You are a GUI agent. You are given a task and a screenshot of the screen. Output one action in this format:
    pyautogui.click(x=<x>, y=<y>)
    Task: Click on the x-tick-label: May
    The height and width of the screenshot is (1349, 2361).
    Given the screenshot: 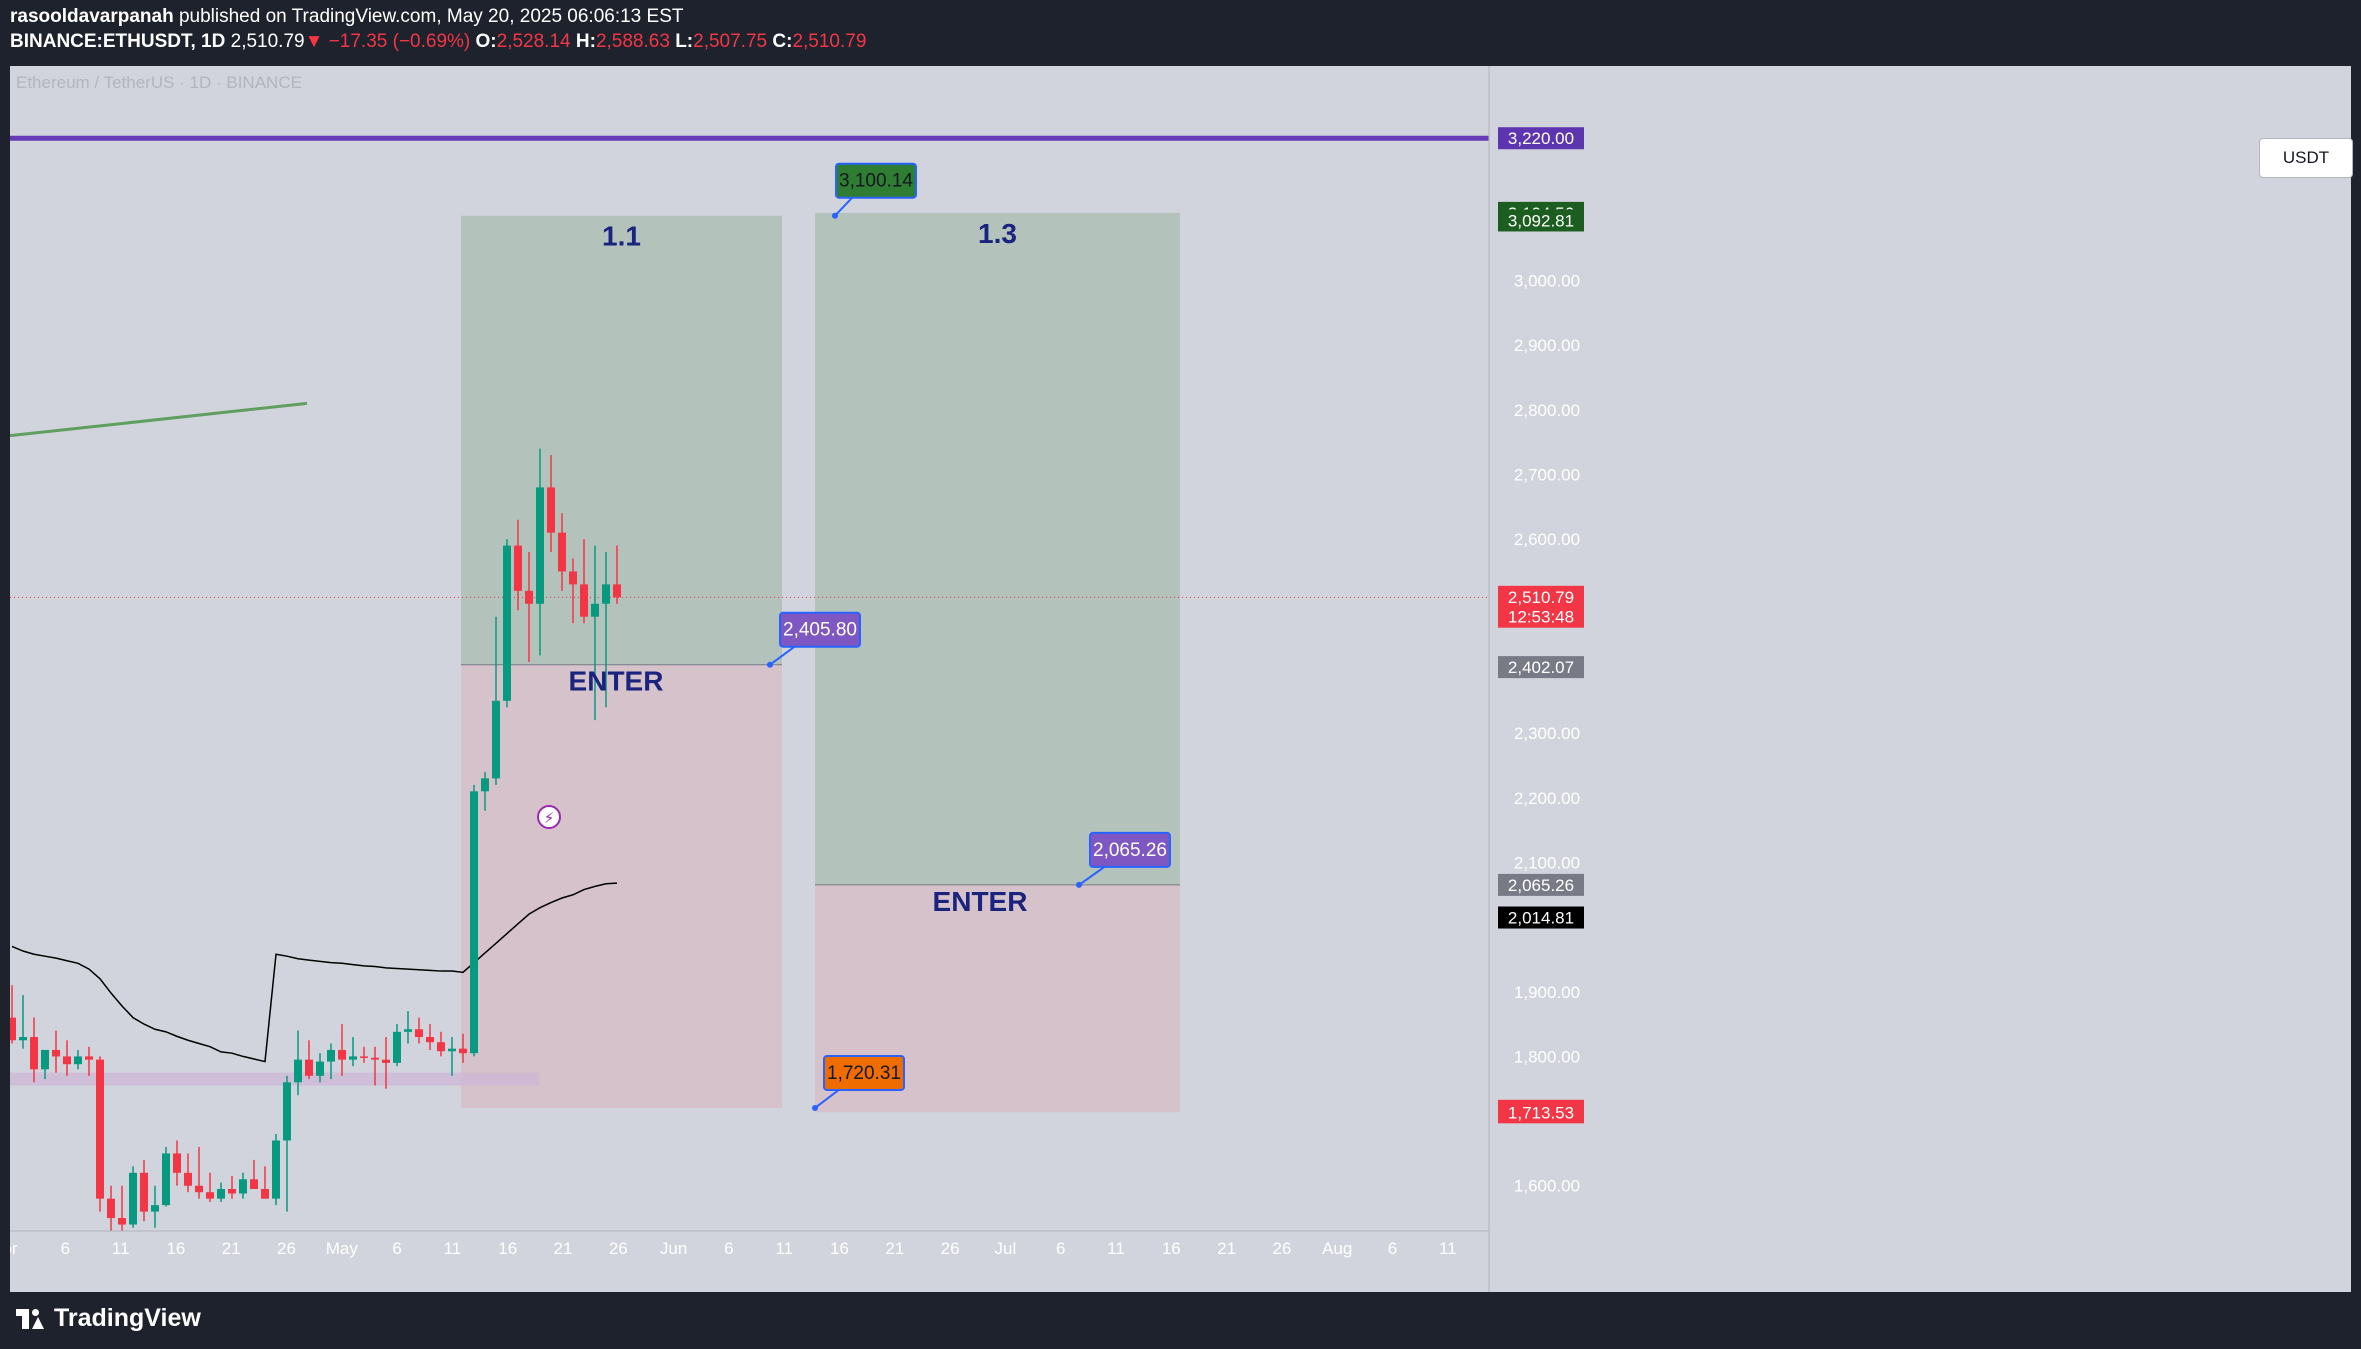 What is the action you would take?
    pyautogui.click(x=342, y=1248)
    